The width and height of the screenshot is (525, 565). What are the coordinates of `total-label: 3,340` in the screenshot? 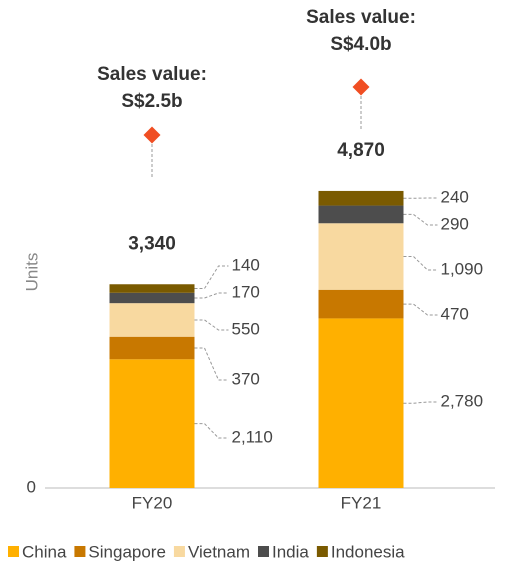 It's located at (152, 243).